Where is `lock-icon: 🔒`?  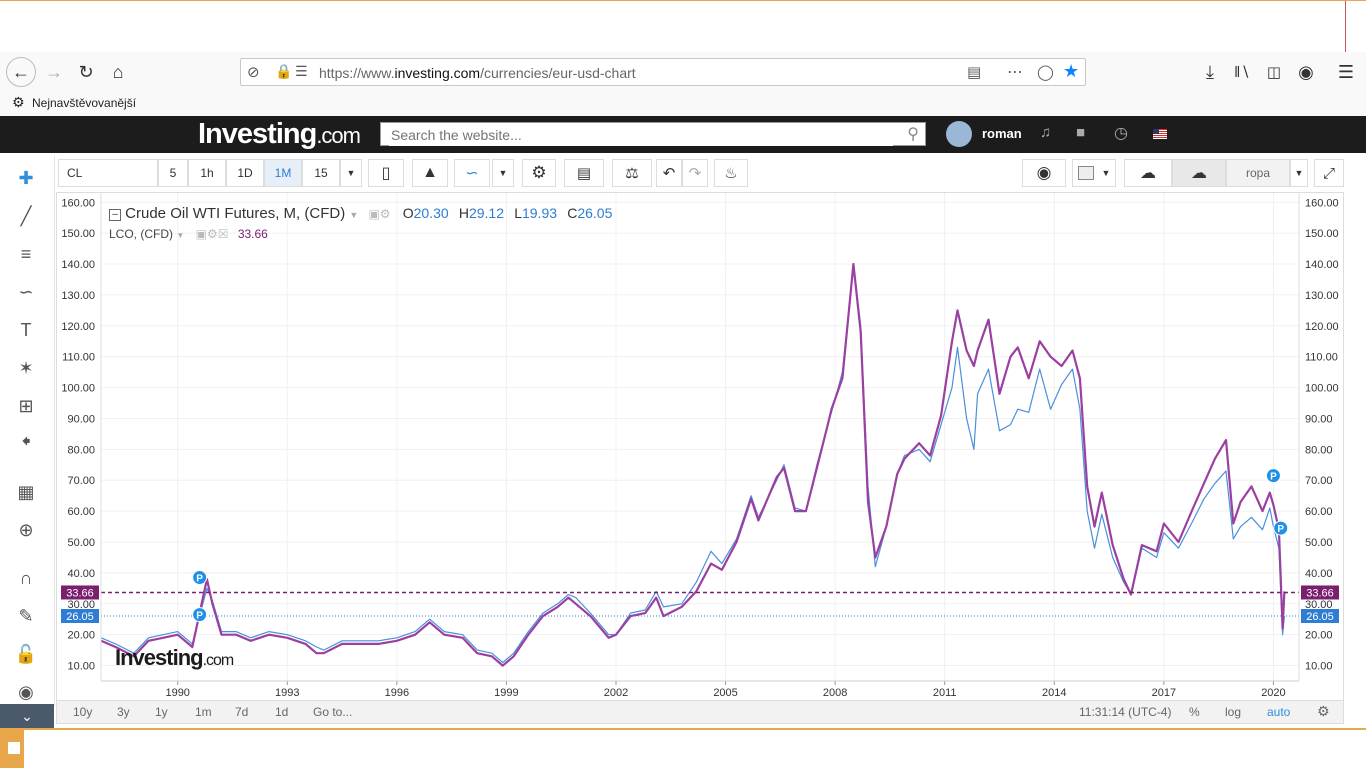
lock-icon: 🔒 is located at coordinates (284, 71).